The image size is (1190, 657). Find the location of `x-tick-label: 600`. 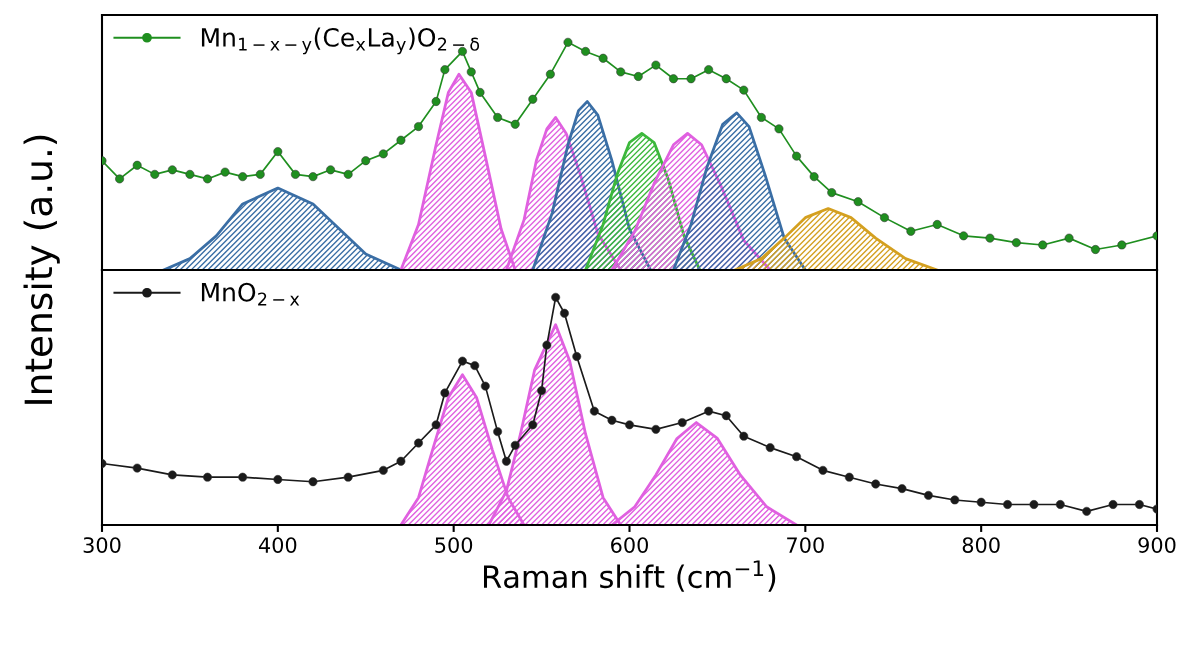

x-tick-label: 600 is located at coordinates (629, 545).